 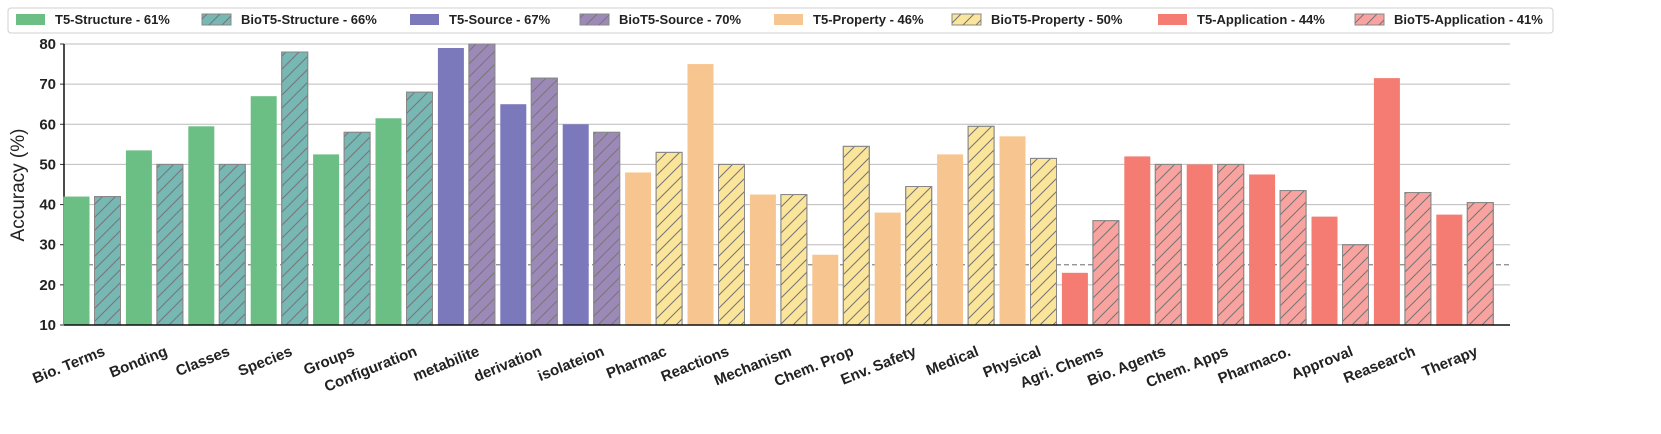 What do you see at coordinates (47, 325) in the screenshot?
I see `y-tick-label: 10` at bounding box center [47, 325].